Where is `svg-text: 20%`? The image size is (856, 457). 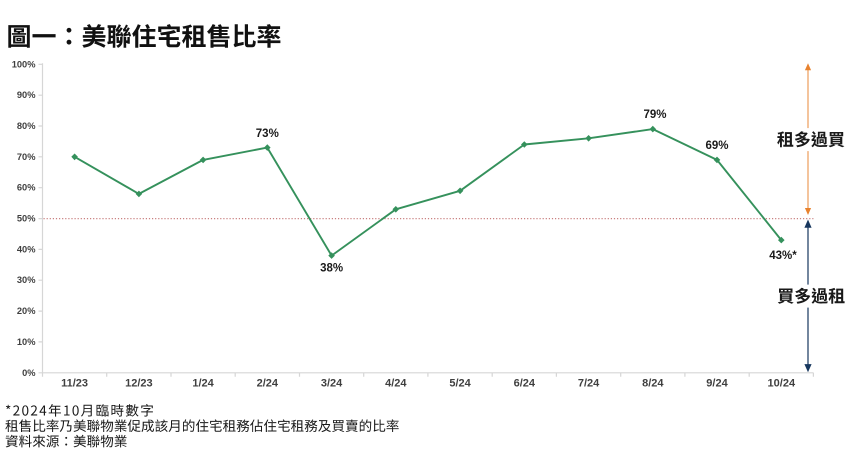
svg-text: 20% is located at coordinates (26, 311).